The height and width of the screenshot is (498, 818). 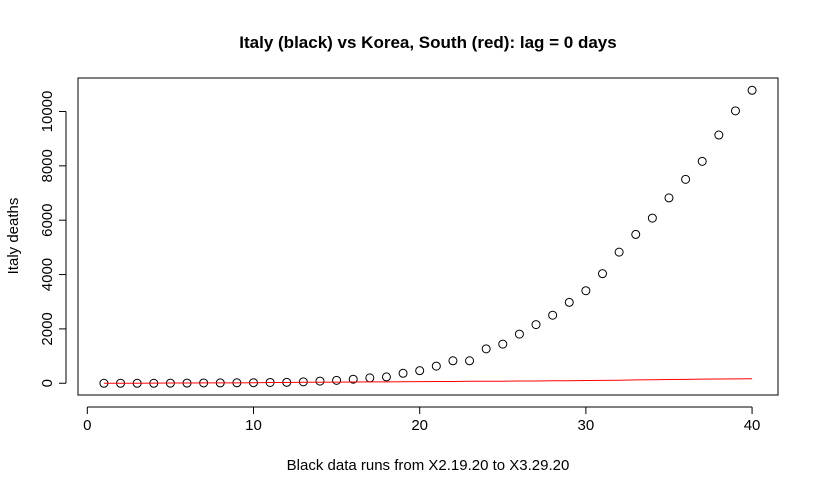 What do you see at coordinates (586, 425) in the screenshot?
I see `x-tick-label: 30` at bounding box center [586, 425].